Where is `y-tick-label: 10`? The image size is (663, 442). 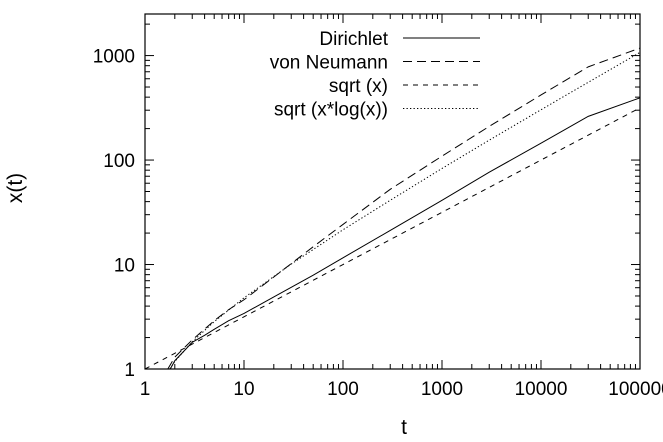
y-tick-label: 10 is located at coordinates (124, 266).